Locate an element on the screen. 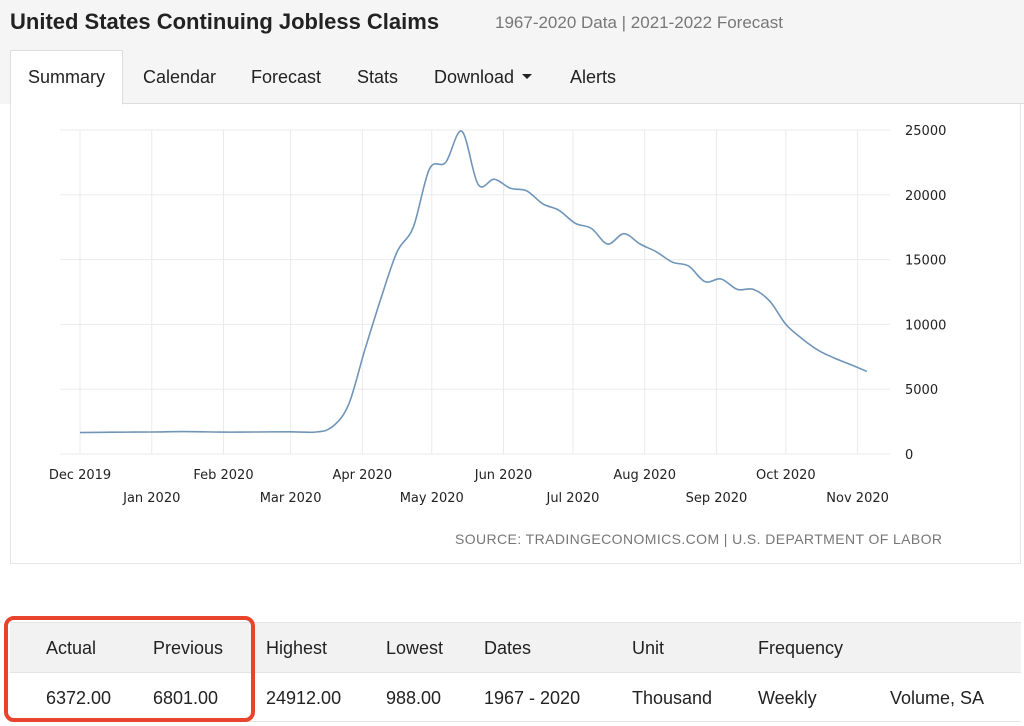 The width and height of the screenshot is (1024, 726). value-previous: 6801.00 is located at coordinates (186, 698).